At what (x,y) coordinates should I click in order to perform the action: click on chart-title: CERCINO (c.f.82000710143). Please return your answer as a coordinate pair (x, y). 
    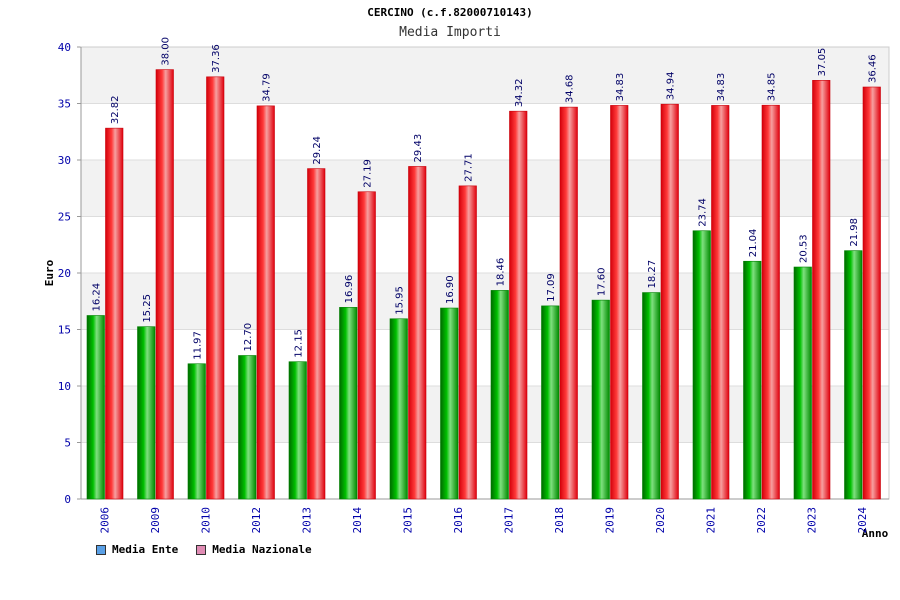
    Looking at the image, I should click on (450, 12).